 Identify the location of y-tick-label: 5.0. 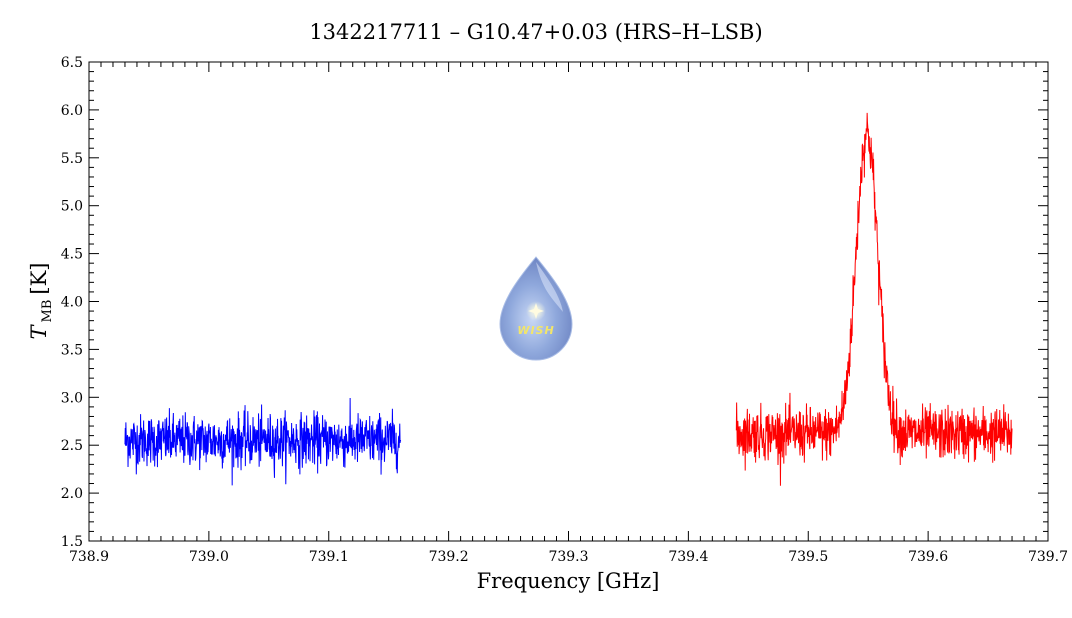
(72, 207).